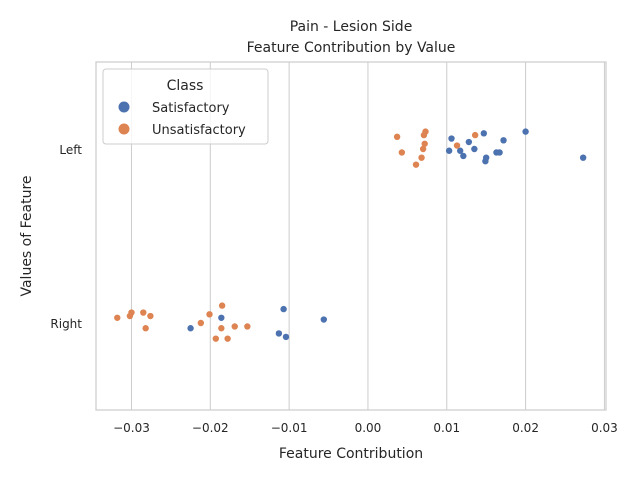  I want to click on y-tick-label: Left, so click(70, 150).